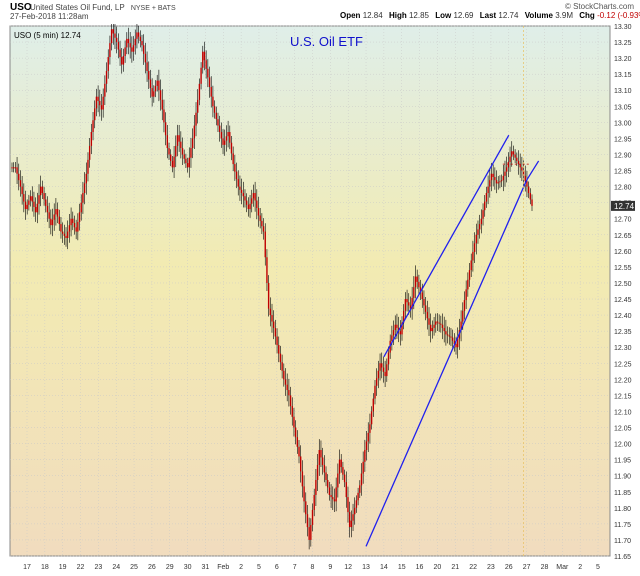 Image resolution: width=640 pixels, height=576 pixels. I want to click on y-tick-label: 12.80, so click(623, 188).